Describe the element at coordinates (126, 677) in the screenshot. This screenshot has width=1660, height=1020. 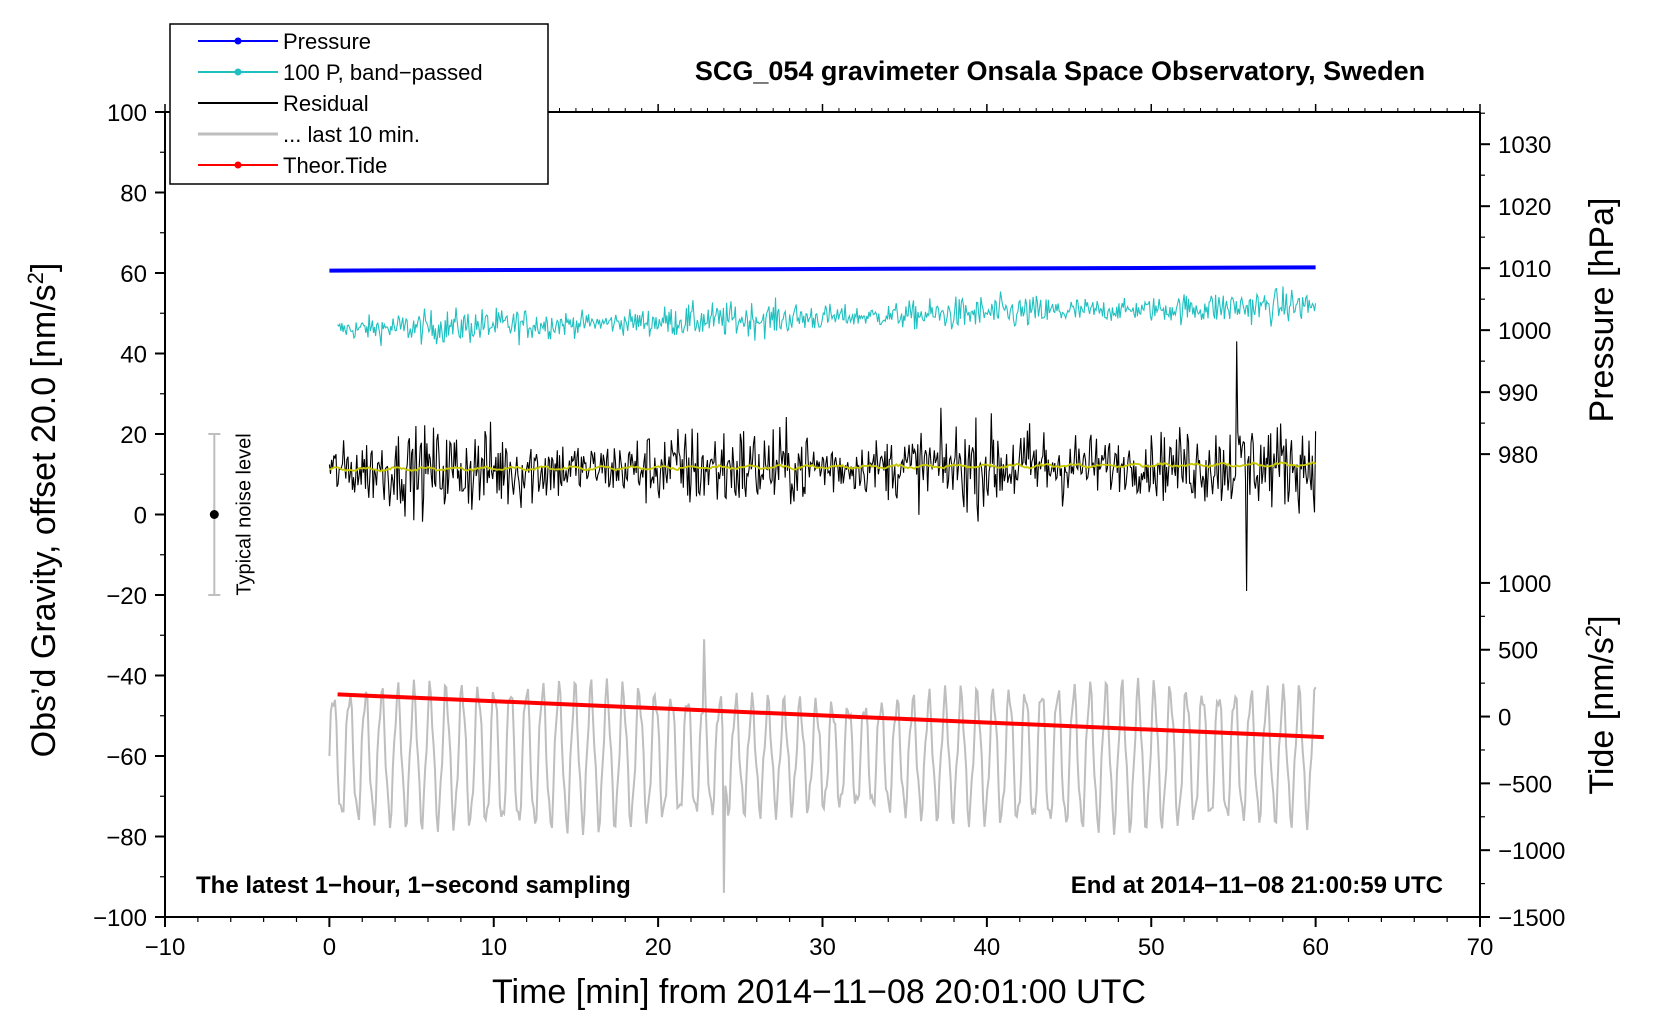
I see `y-tick-label: −40` at that location.